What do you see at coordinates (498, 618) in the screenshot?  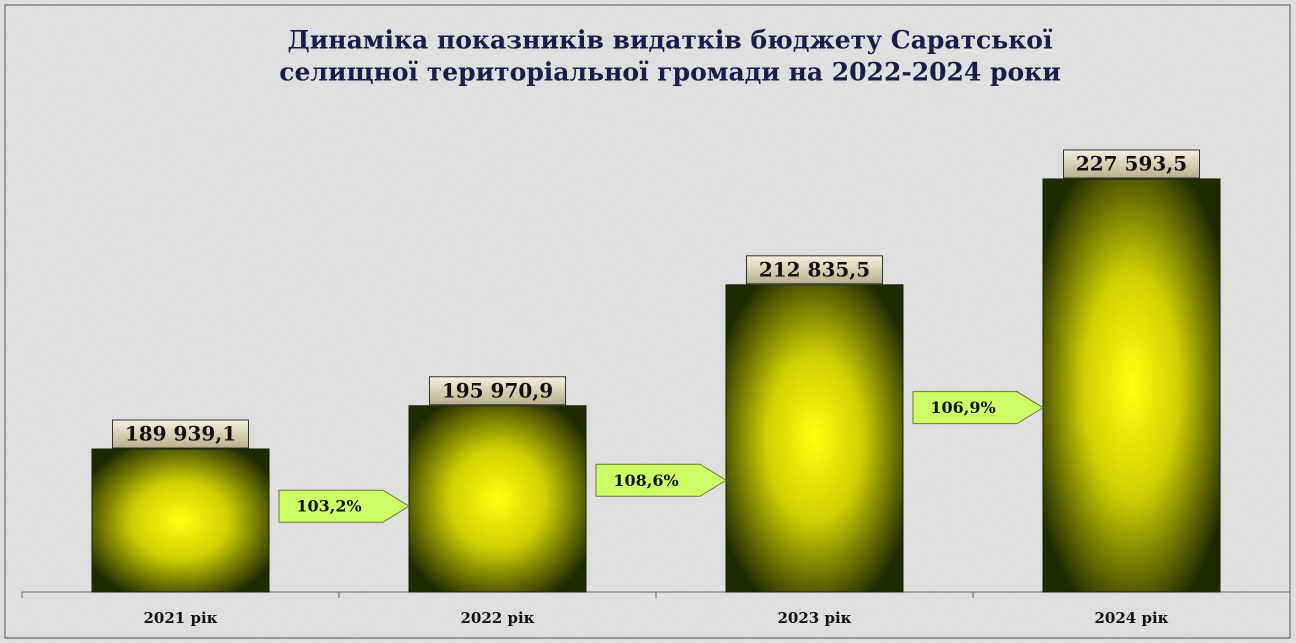 I see `x-tick-label: 2022 рік` at bounding box center [498, 618].